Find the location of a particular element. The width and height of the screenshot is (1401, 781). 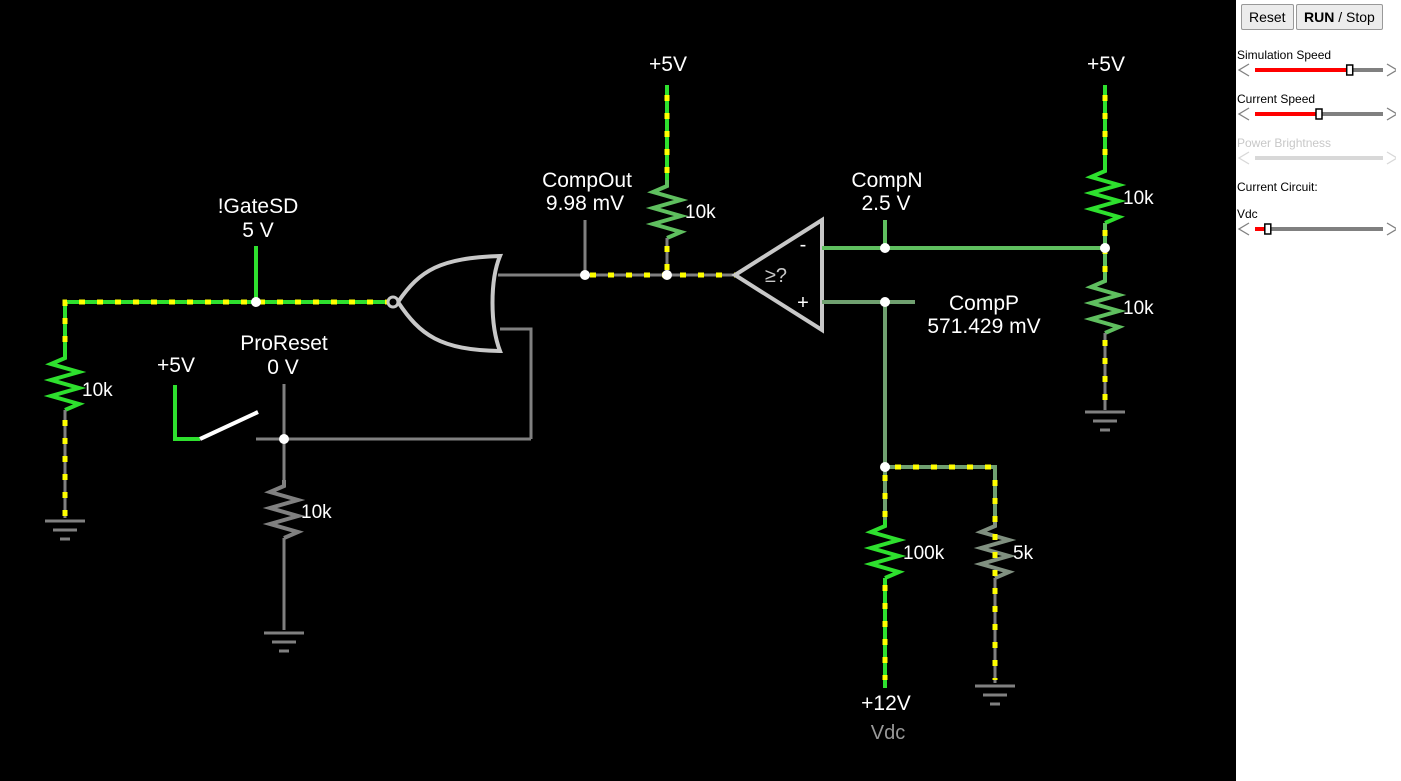

compn-value: 2.5 V is located at coordinates (885, 203).